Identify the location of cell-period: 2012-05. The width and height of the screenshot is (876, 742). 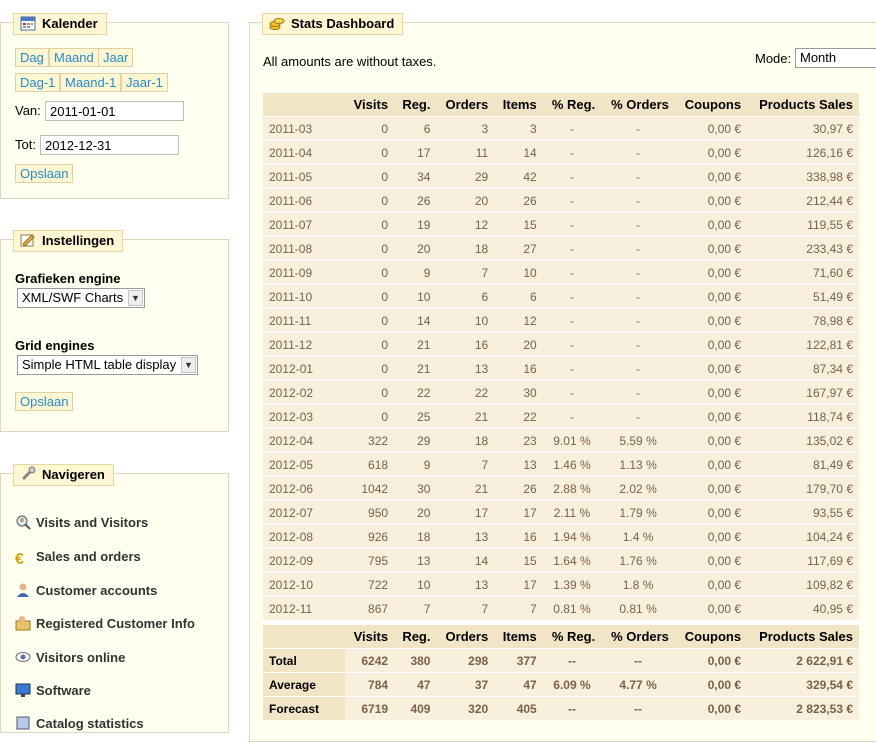
(304, 464).